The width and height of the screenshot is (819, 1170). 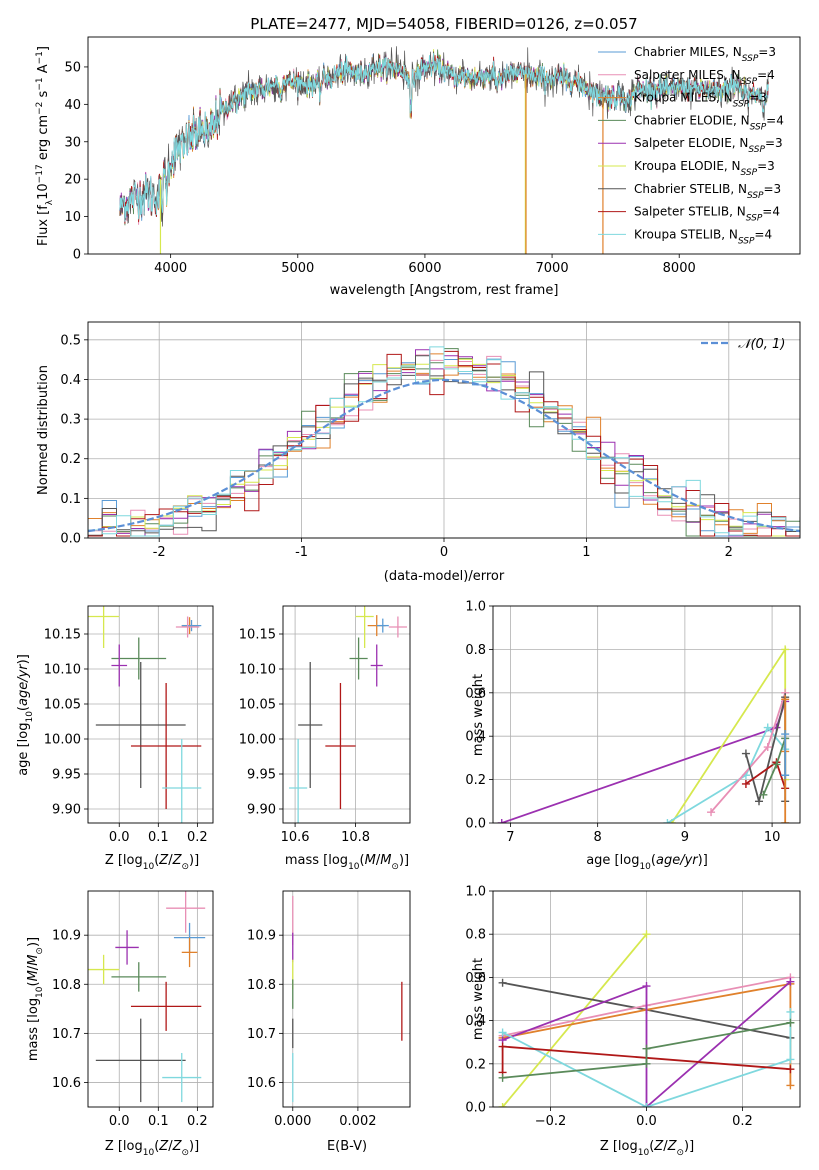 I want to click on age-vs-Z-ytick-label: 9.95, so click(x=66, y=775).